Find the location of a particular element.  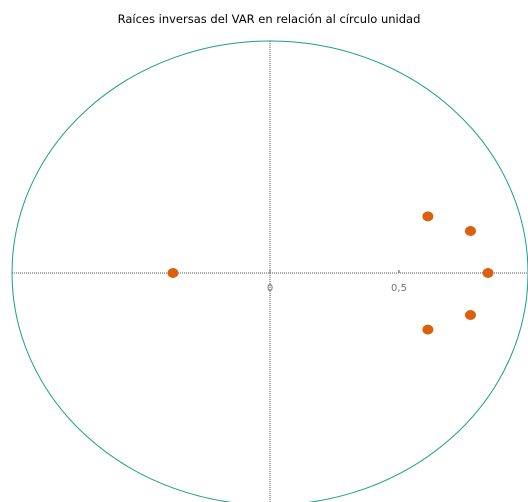

x-tick-label: 0,5 is located at coordinates (399, 288).